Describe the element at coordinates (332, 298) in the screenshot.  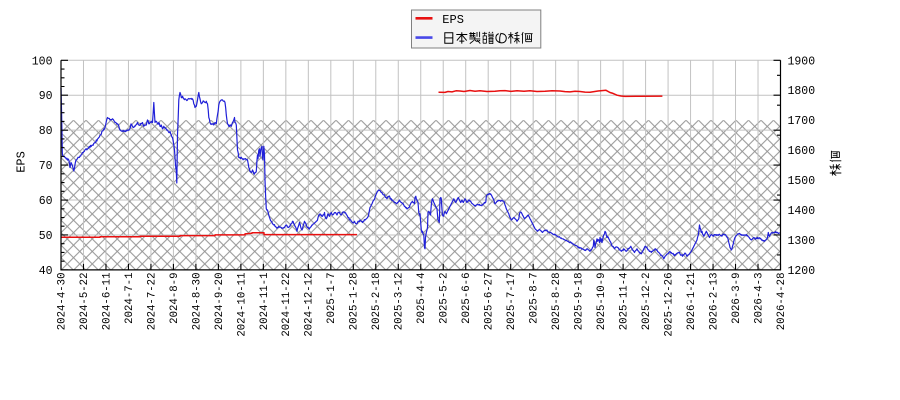
I see `svg-text: 2025-1-7` at that location.